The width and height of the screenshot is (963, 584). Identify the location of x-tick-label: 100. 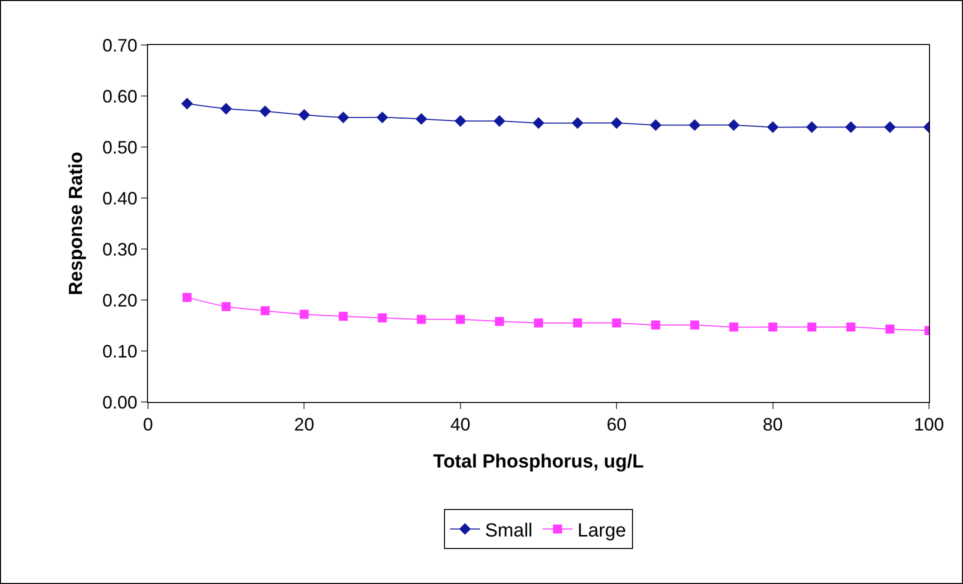
(929, 424).